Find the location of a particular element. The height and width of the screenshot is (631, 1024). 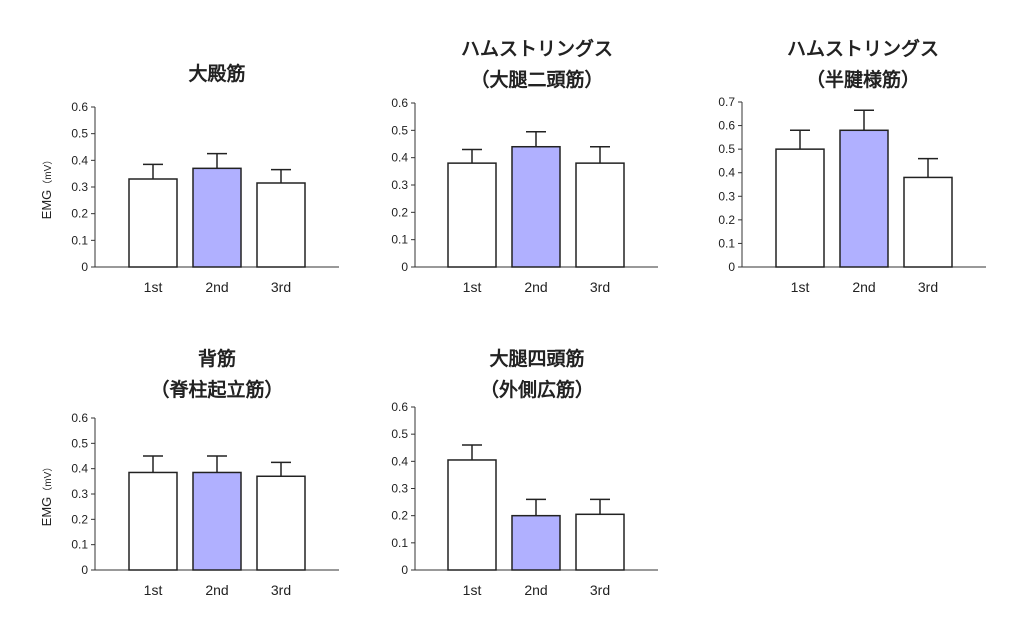

chart-title: （大腿二頭筋） is located at coordinates (536, 79).